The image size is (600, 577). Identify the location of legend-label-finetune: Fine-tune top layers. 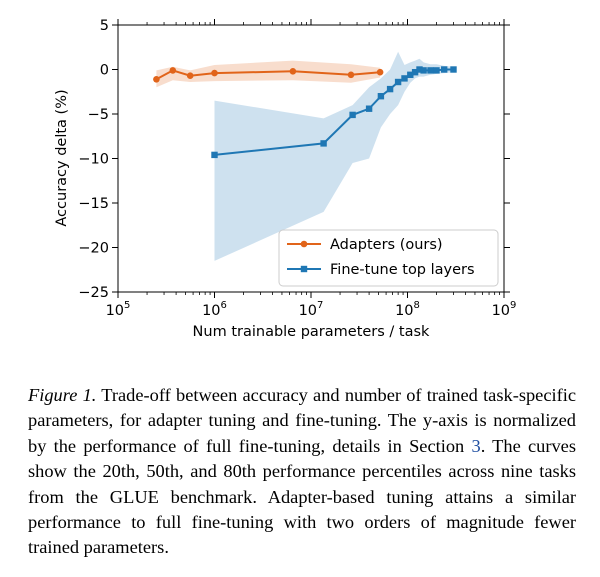
(402, 270).